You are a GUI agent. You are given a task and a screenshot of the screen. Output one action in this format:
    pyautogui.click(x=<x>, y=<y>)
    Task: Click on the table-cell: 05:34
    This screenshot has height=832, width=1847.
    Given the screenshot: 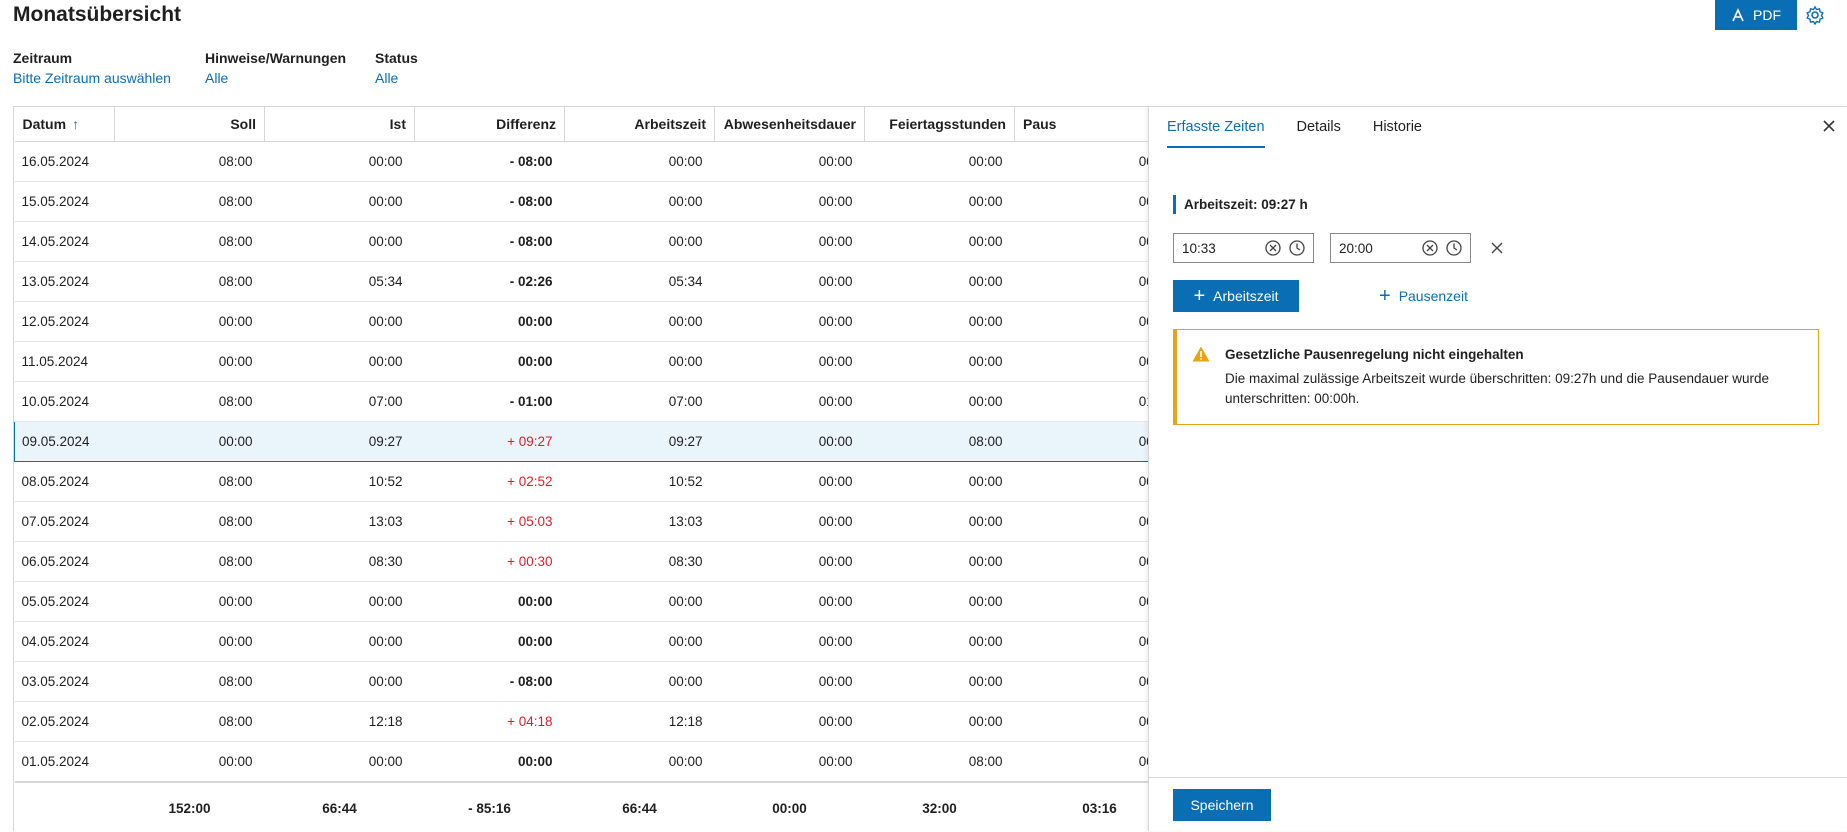 What is the action you would take?
    pyautogui.click(x=339, y=281)
    